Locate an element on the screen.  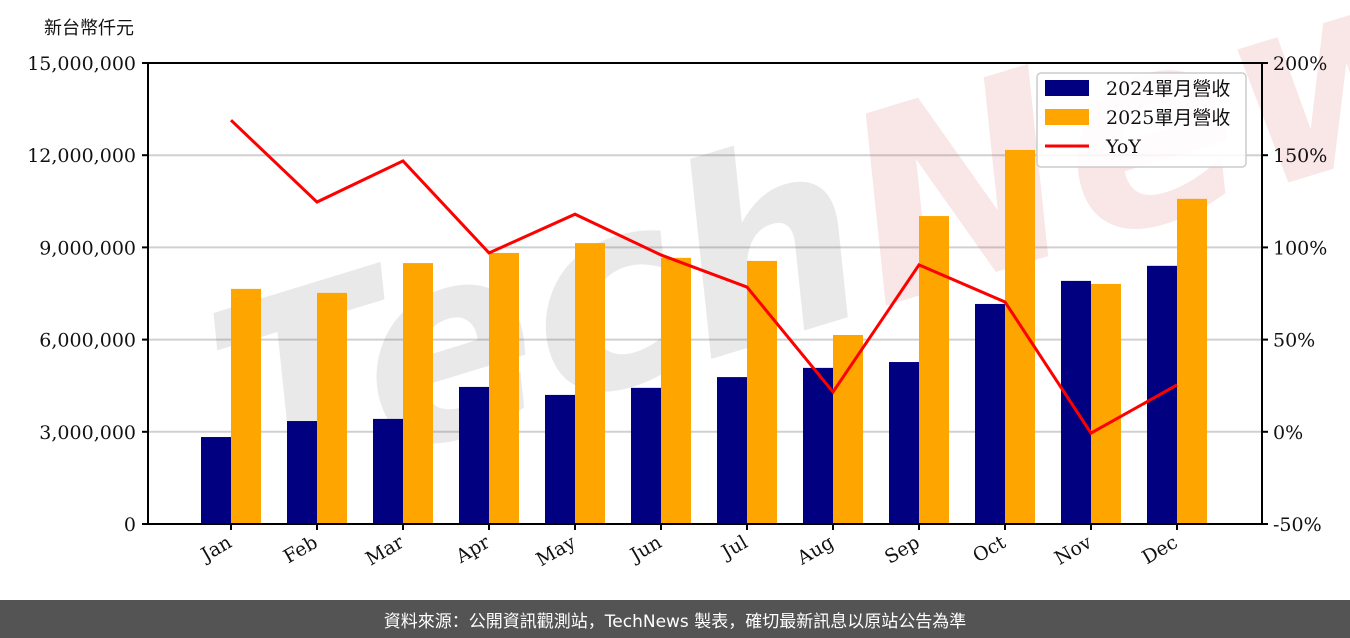
x-tick-label-jun: Jun is located at coordinates (645, 549).